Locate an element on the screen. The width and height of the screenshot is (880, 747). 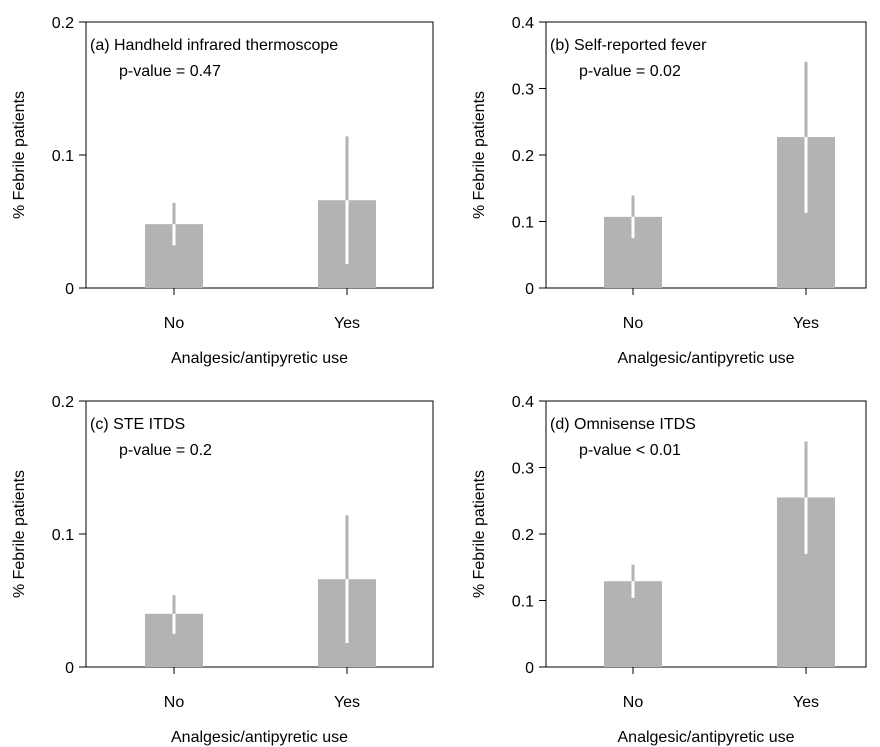
p-value-label: p-value = 0.02 is located at coordinates (630, 71).